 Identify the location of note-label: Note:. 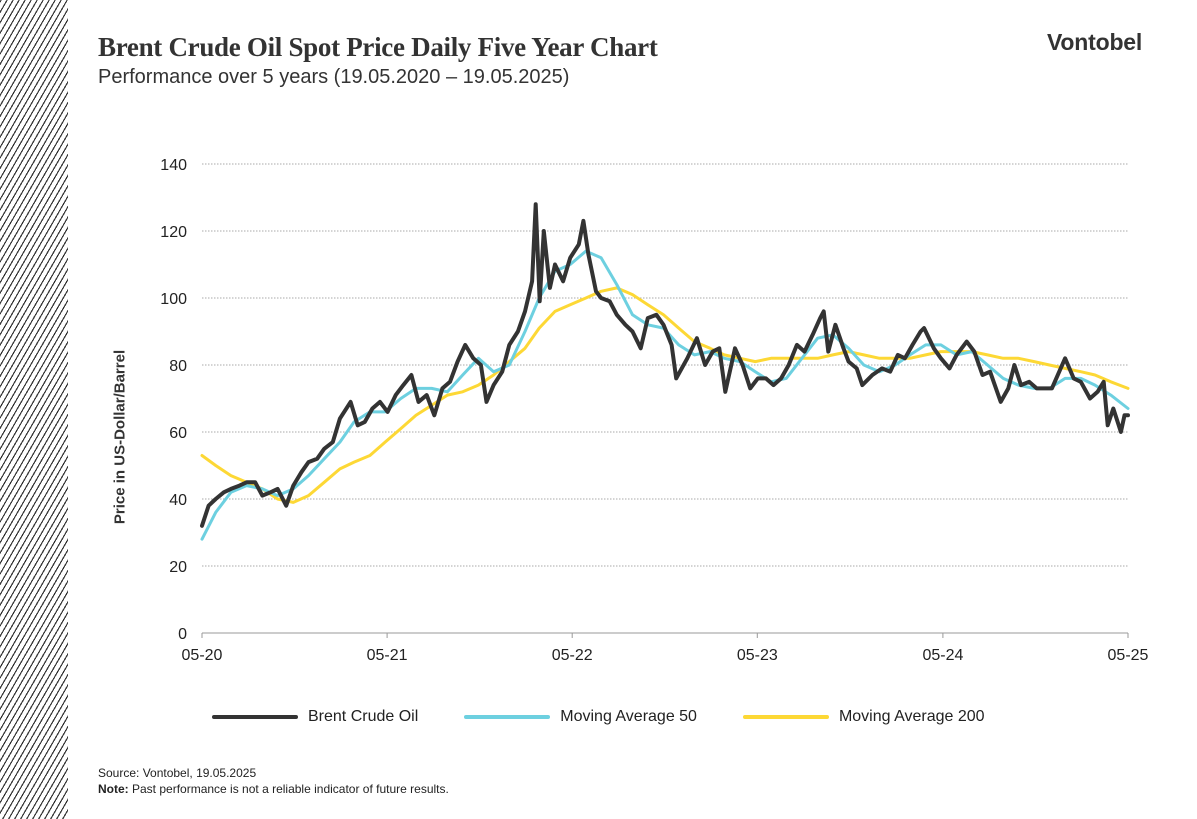
(113, 789).